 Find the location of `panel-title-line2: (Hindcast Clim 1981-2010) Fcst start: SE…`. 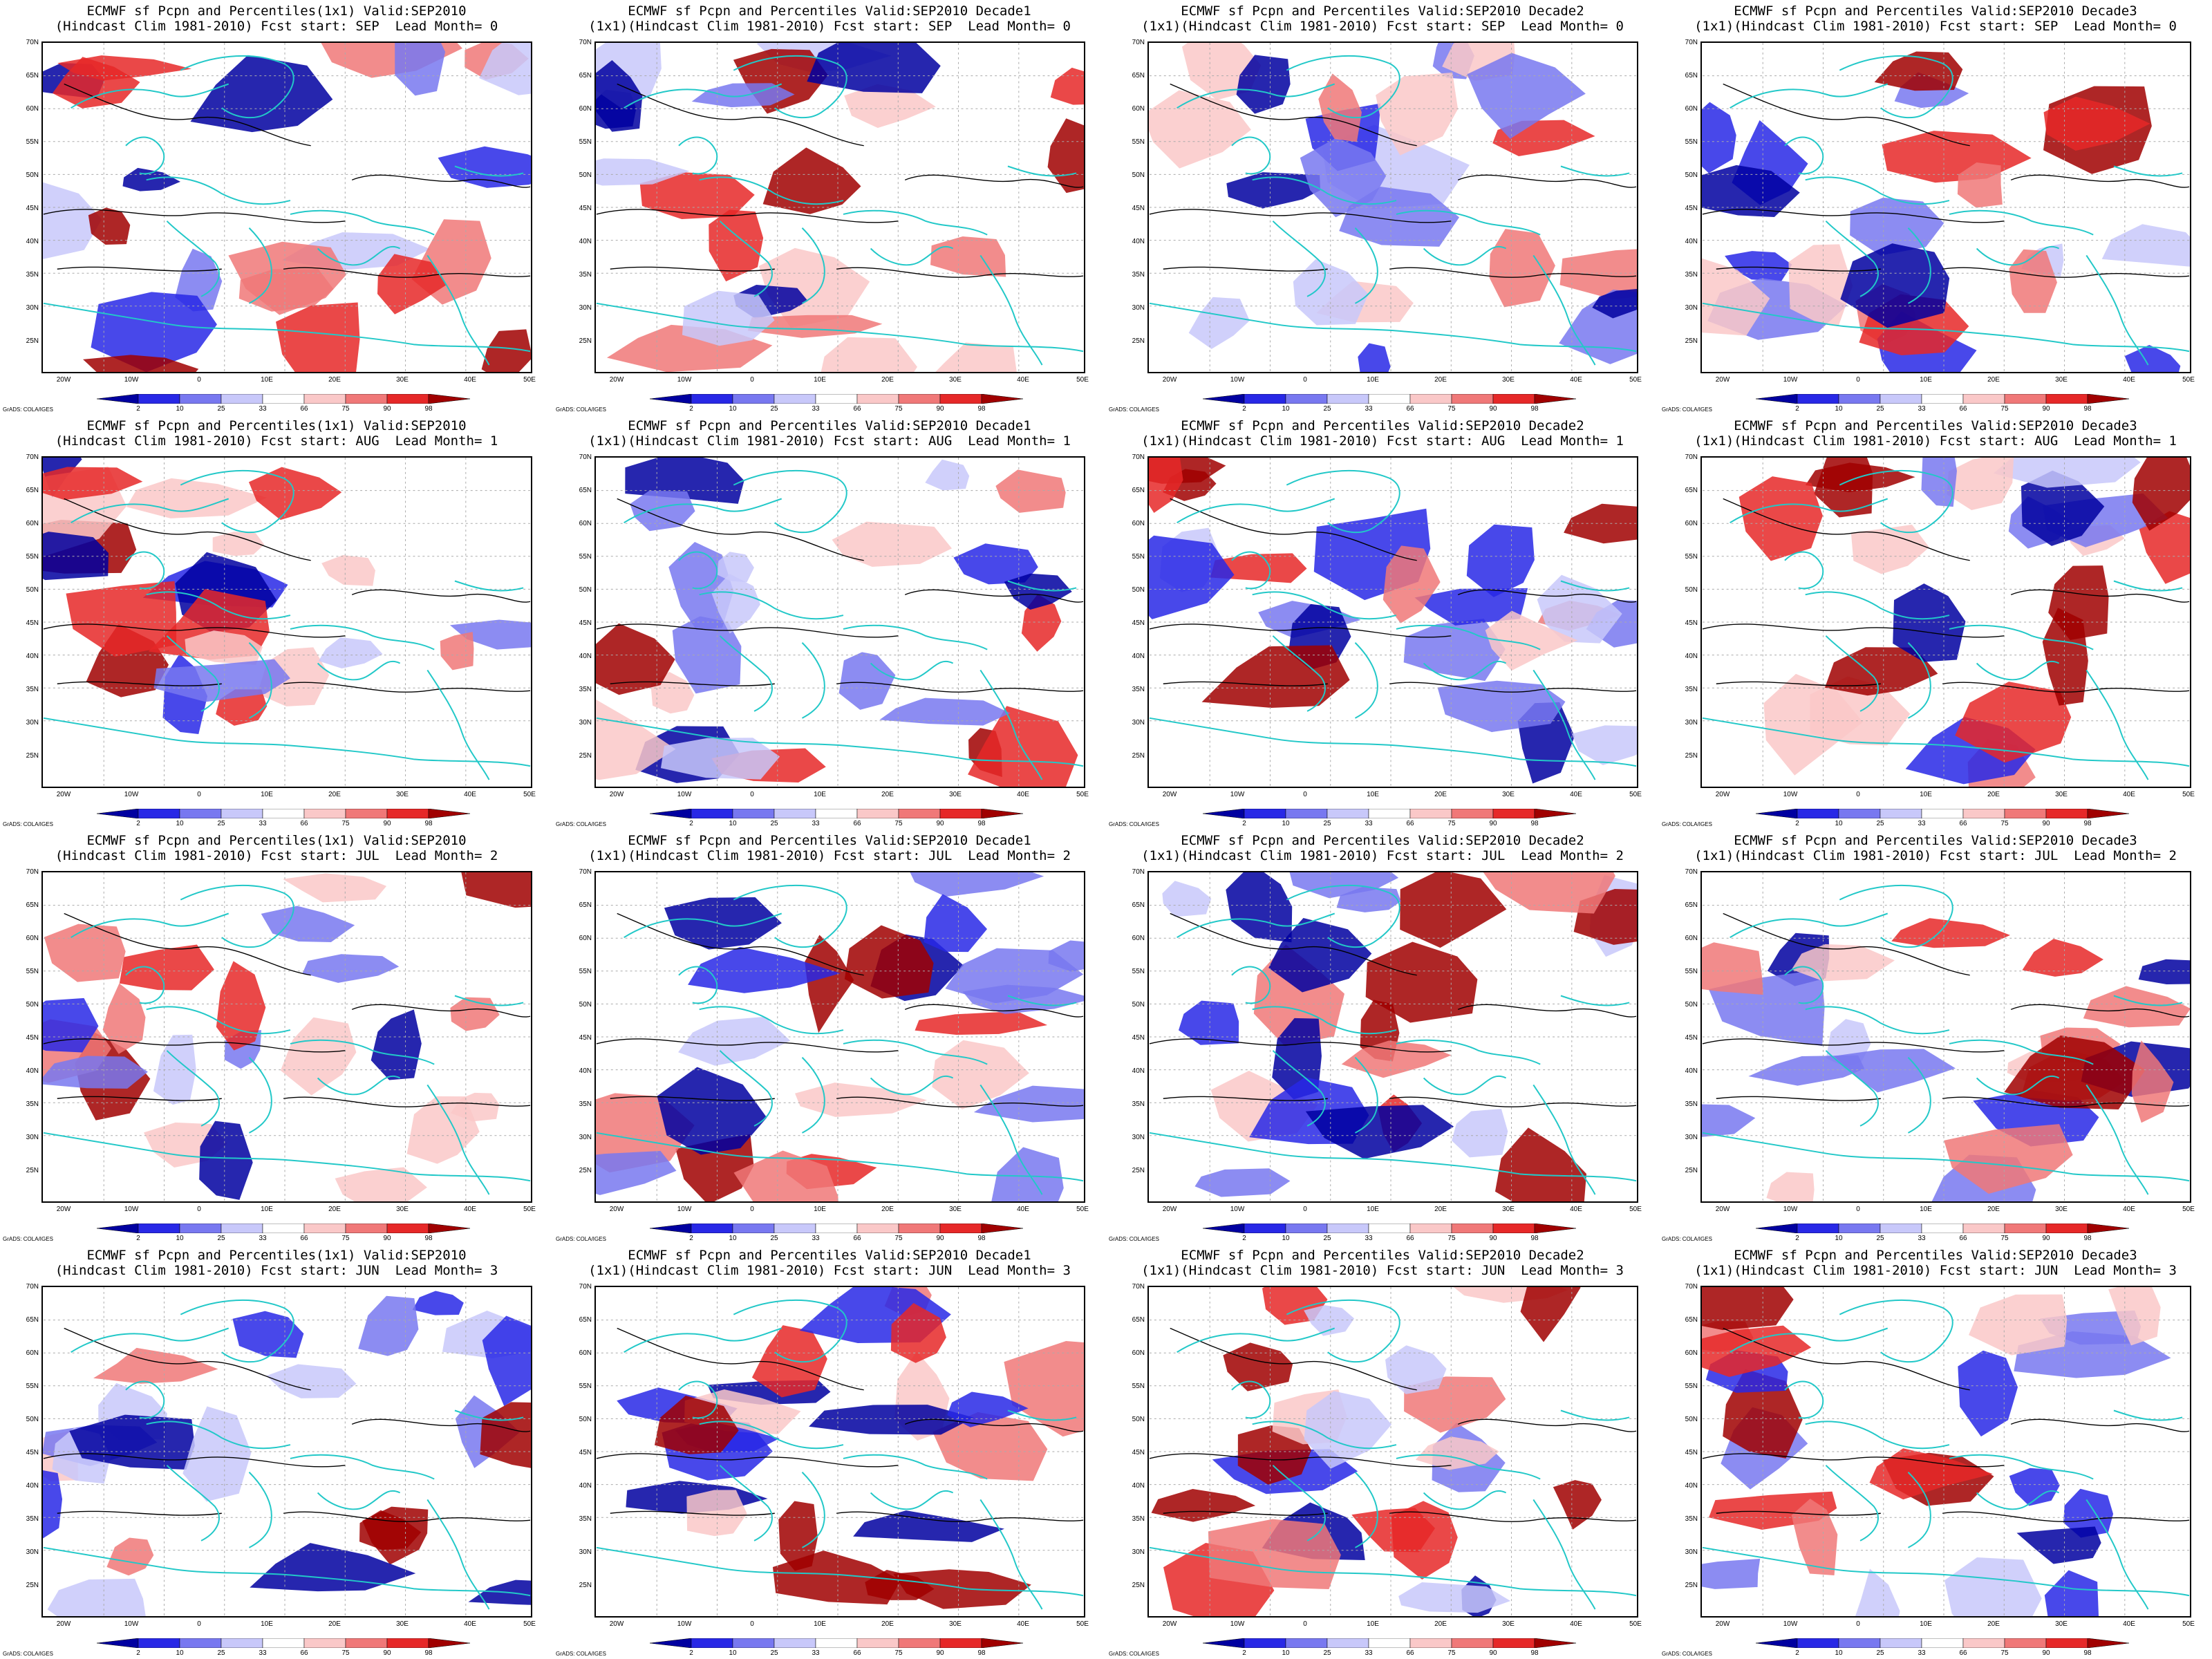

panel-title-line2: (Hindcast Clim 1981-2010) Fcst start: SE… is located at coordinates (276, 26).